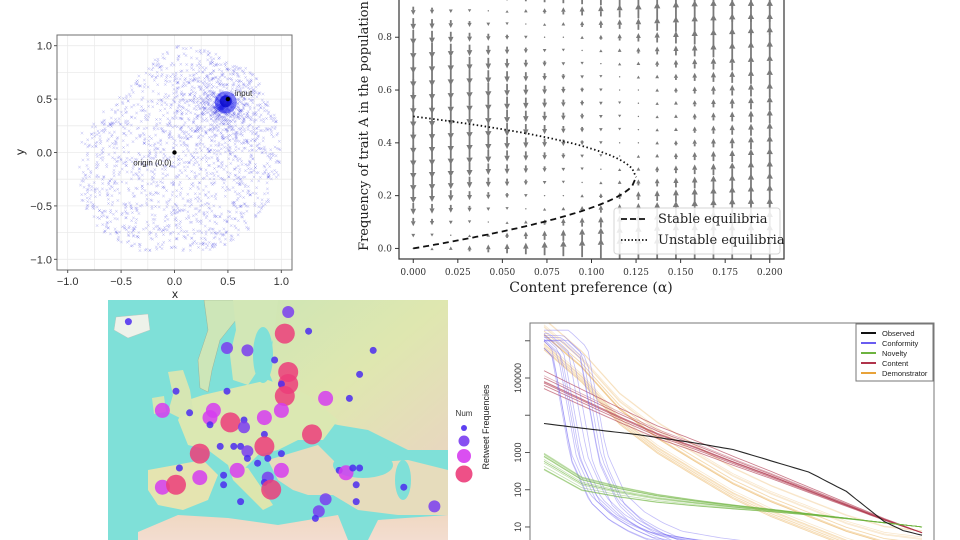  What do you see at coordinates (413, 273) in the screenshot?
I see `x-tick-label: 0.000` at bounding box center [413, 273].